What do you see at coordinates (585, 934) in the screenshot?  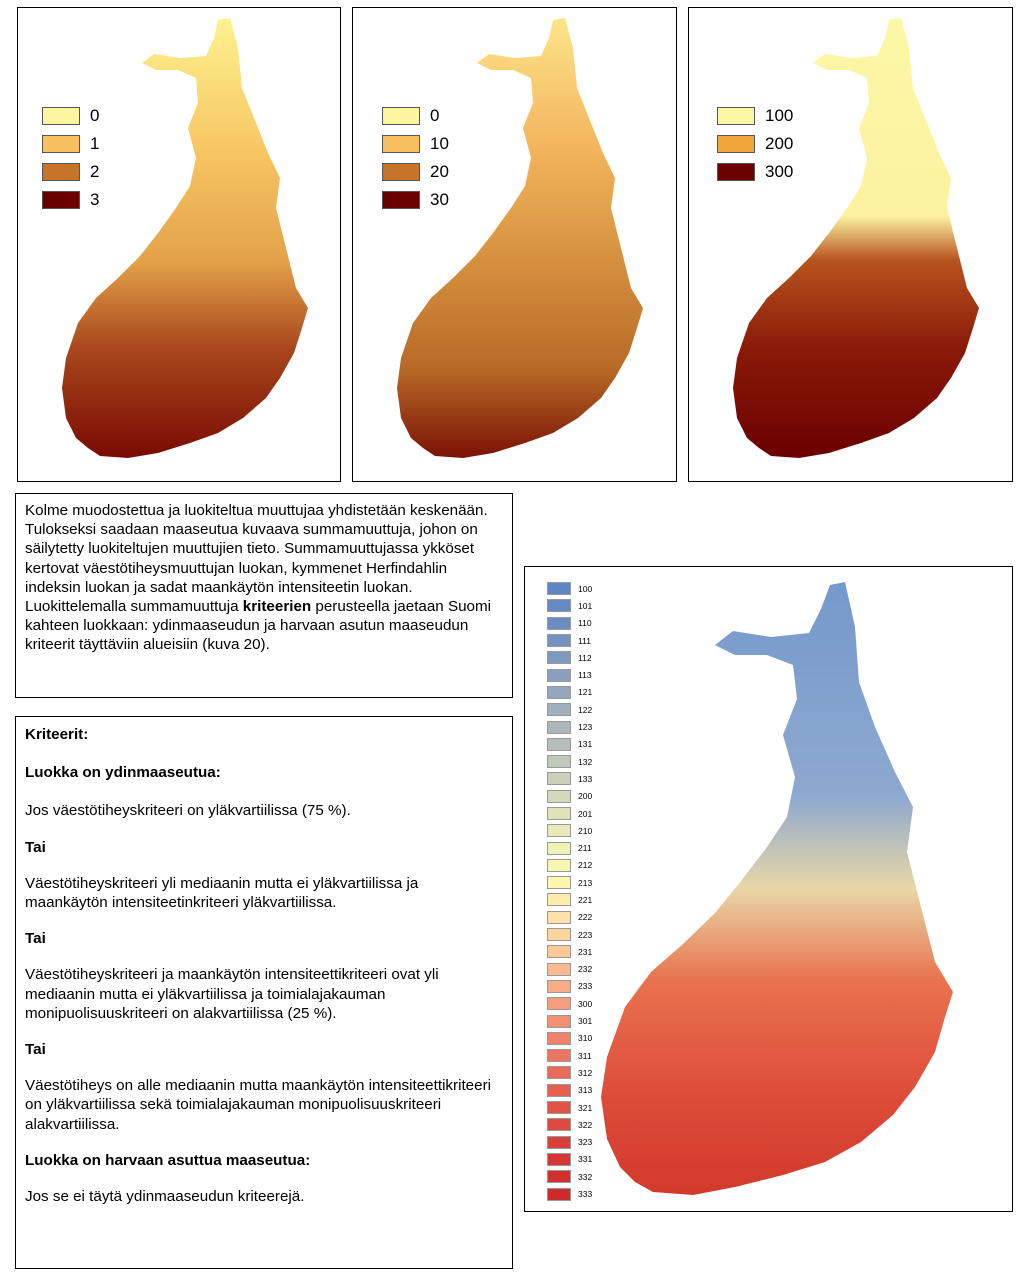 I see `legend-label: 223` at bounding box center [585, 934].